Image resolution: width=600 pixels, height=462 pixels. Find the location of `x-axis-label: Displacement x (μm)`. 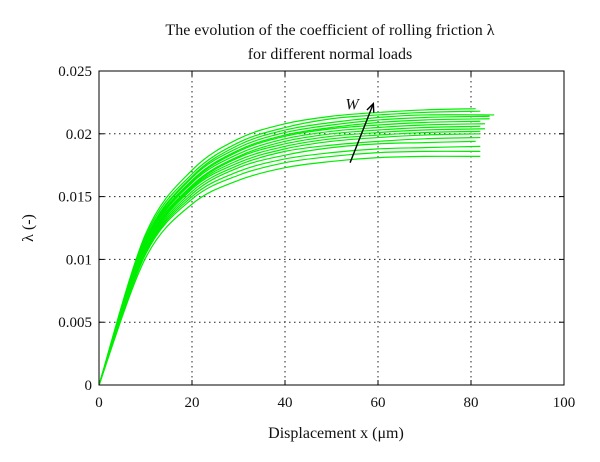

x-axis-label: Displacement x (μm) is located at coordinates (336, 433).